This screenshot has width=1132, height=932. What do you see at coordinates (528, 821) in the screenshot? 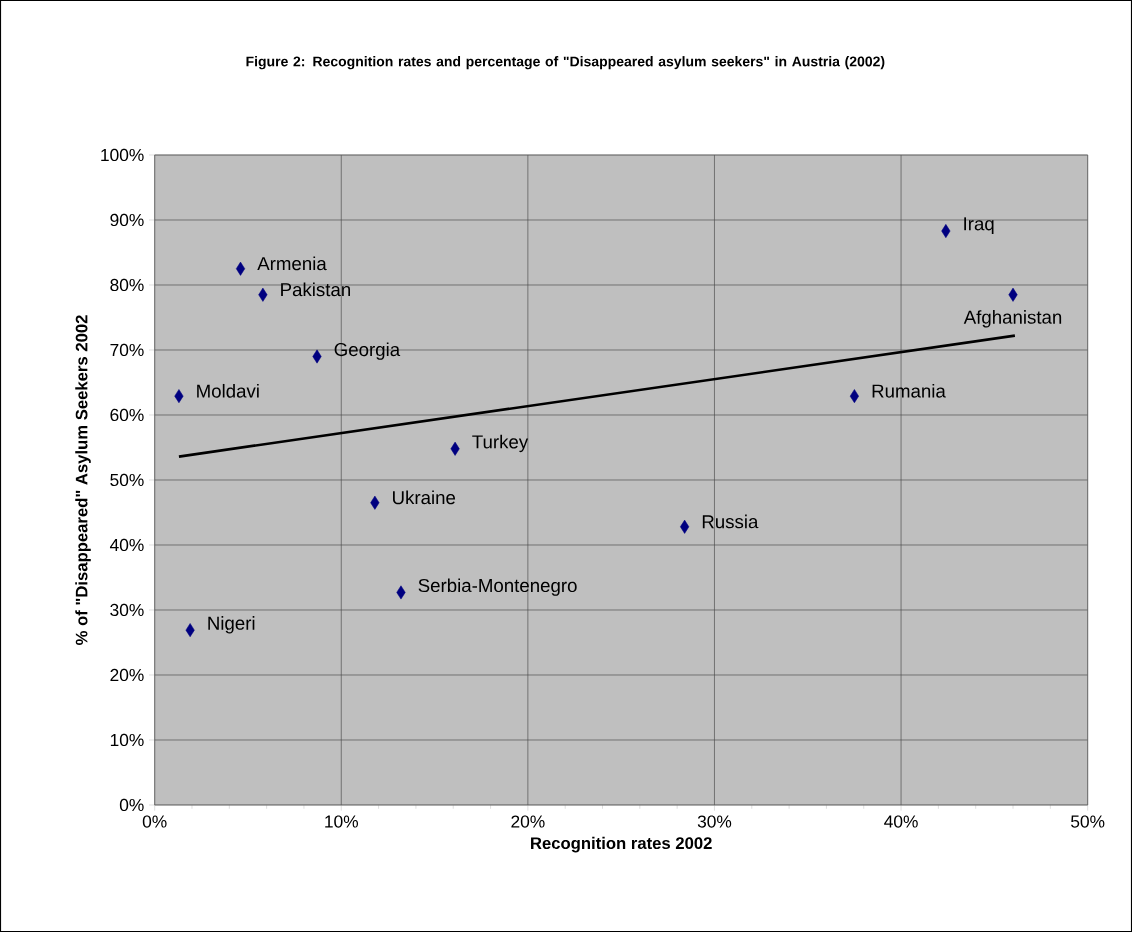
I see `x-tick-label: 20%` at bounding box center [528, 821].